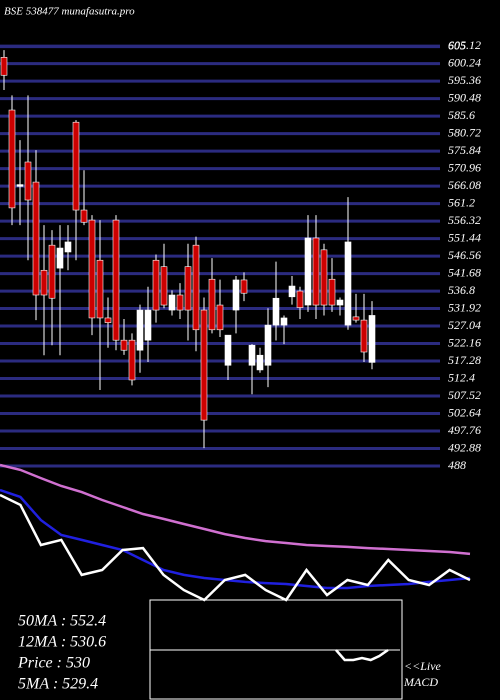  Describe the element at coordinates (464, 150) in the screenshot. I see `y-tick-label: 575.84` at that location.